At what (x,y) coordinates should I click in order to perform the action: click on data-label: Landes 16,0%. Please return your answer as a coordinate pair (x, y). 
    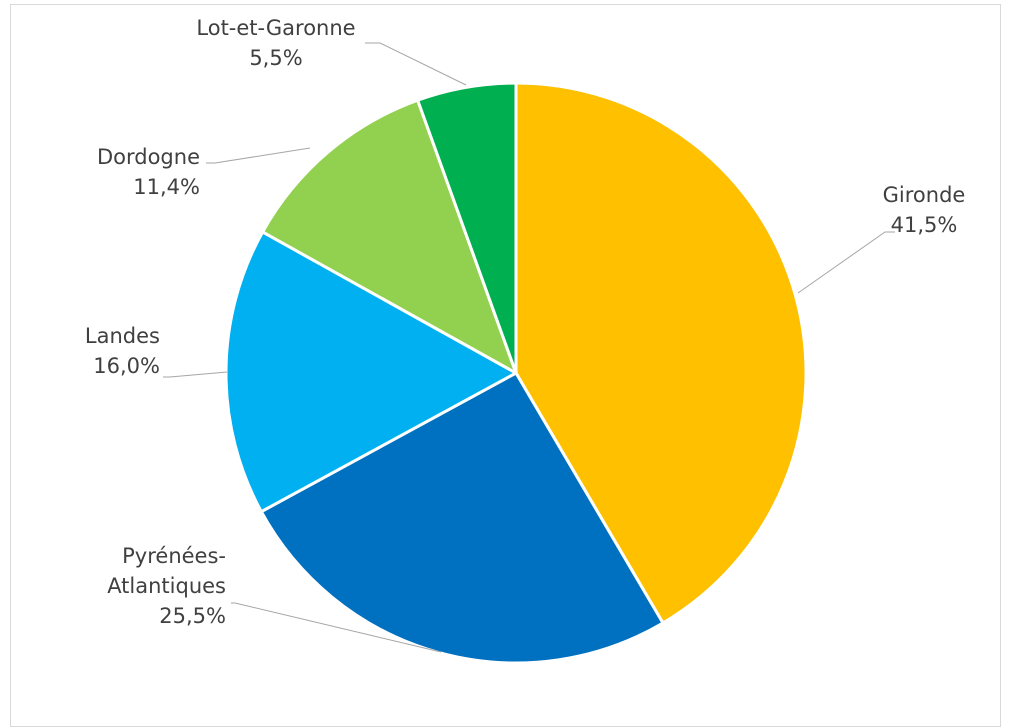
    Looking at the image, I should click on (122, 351).